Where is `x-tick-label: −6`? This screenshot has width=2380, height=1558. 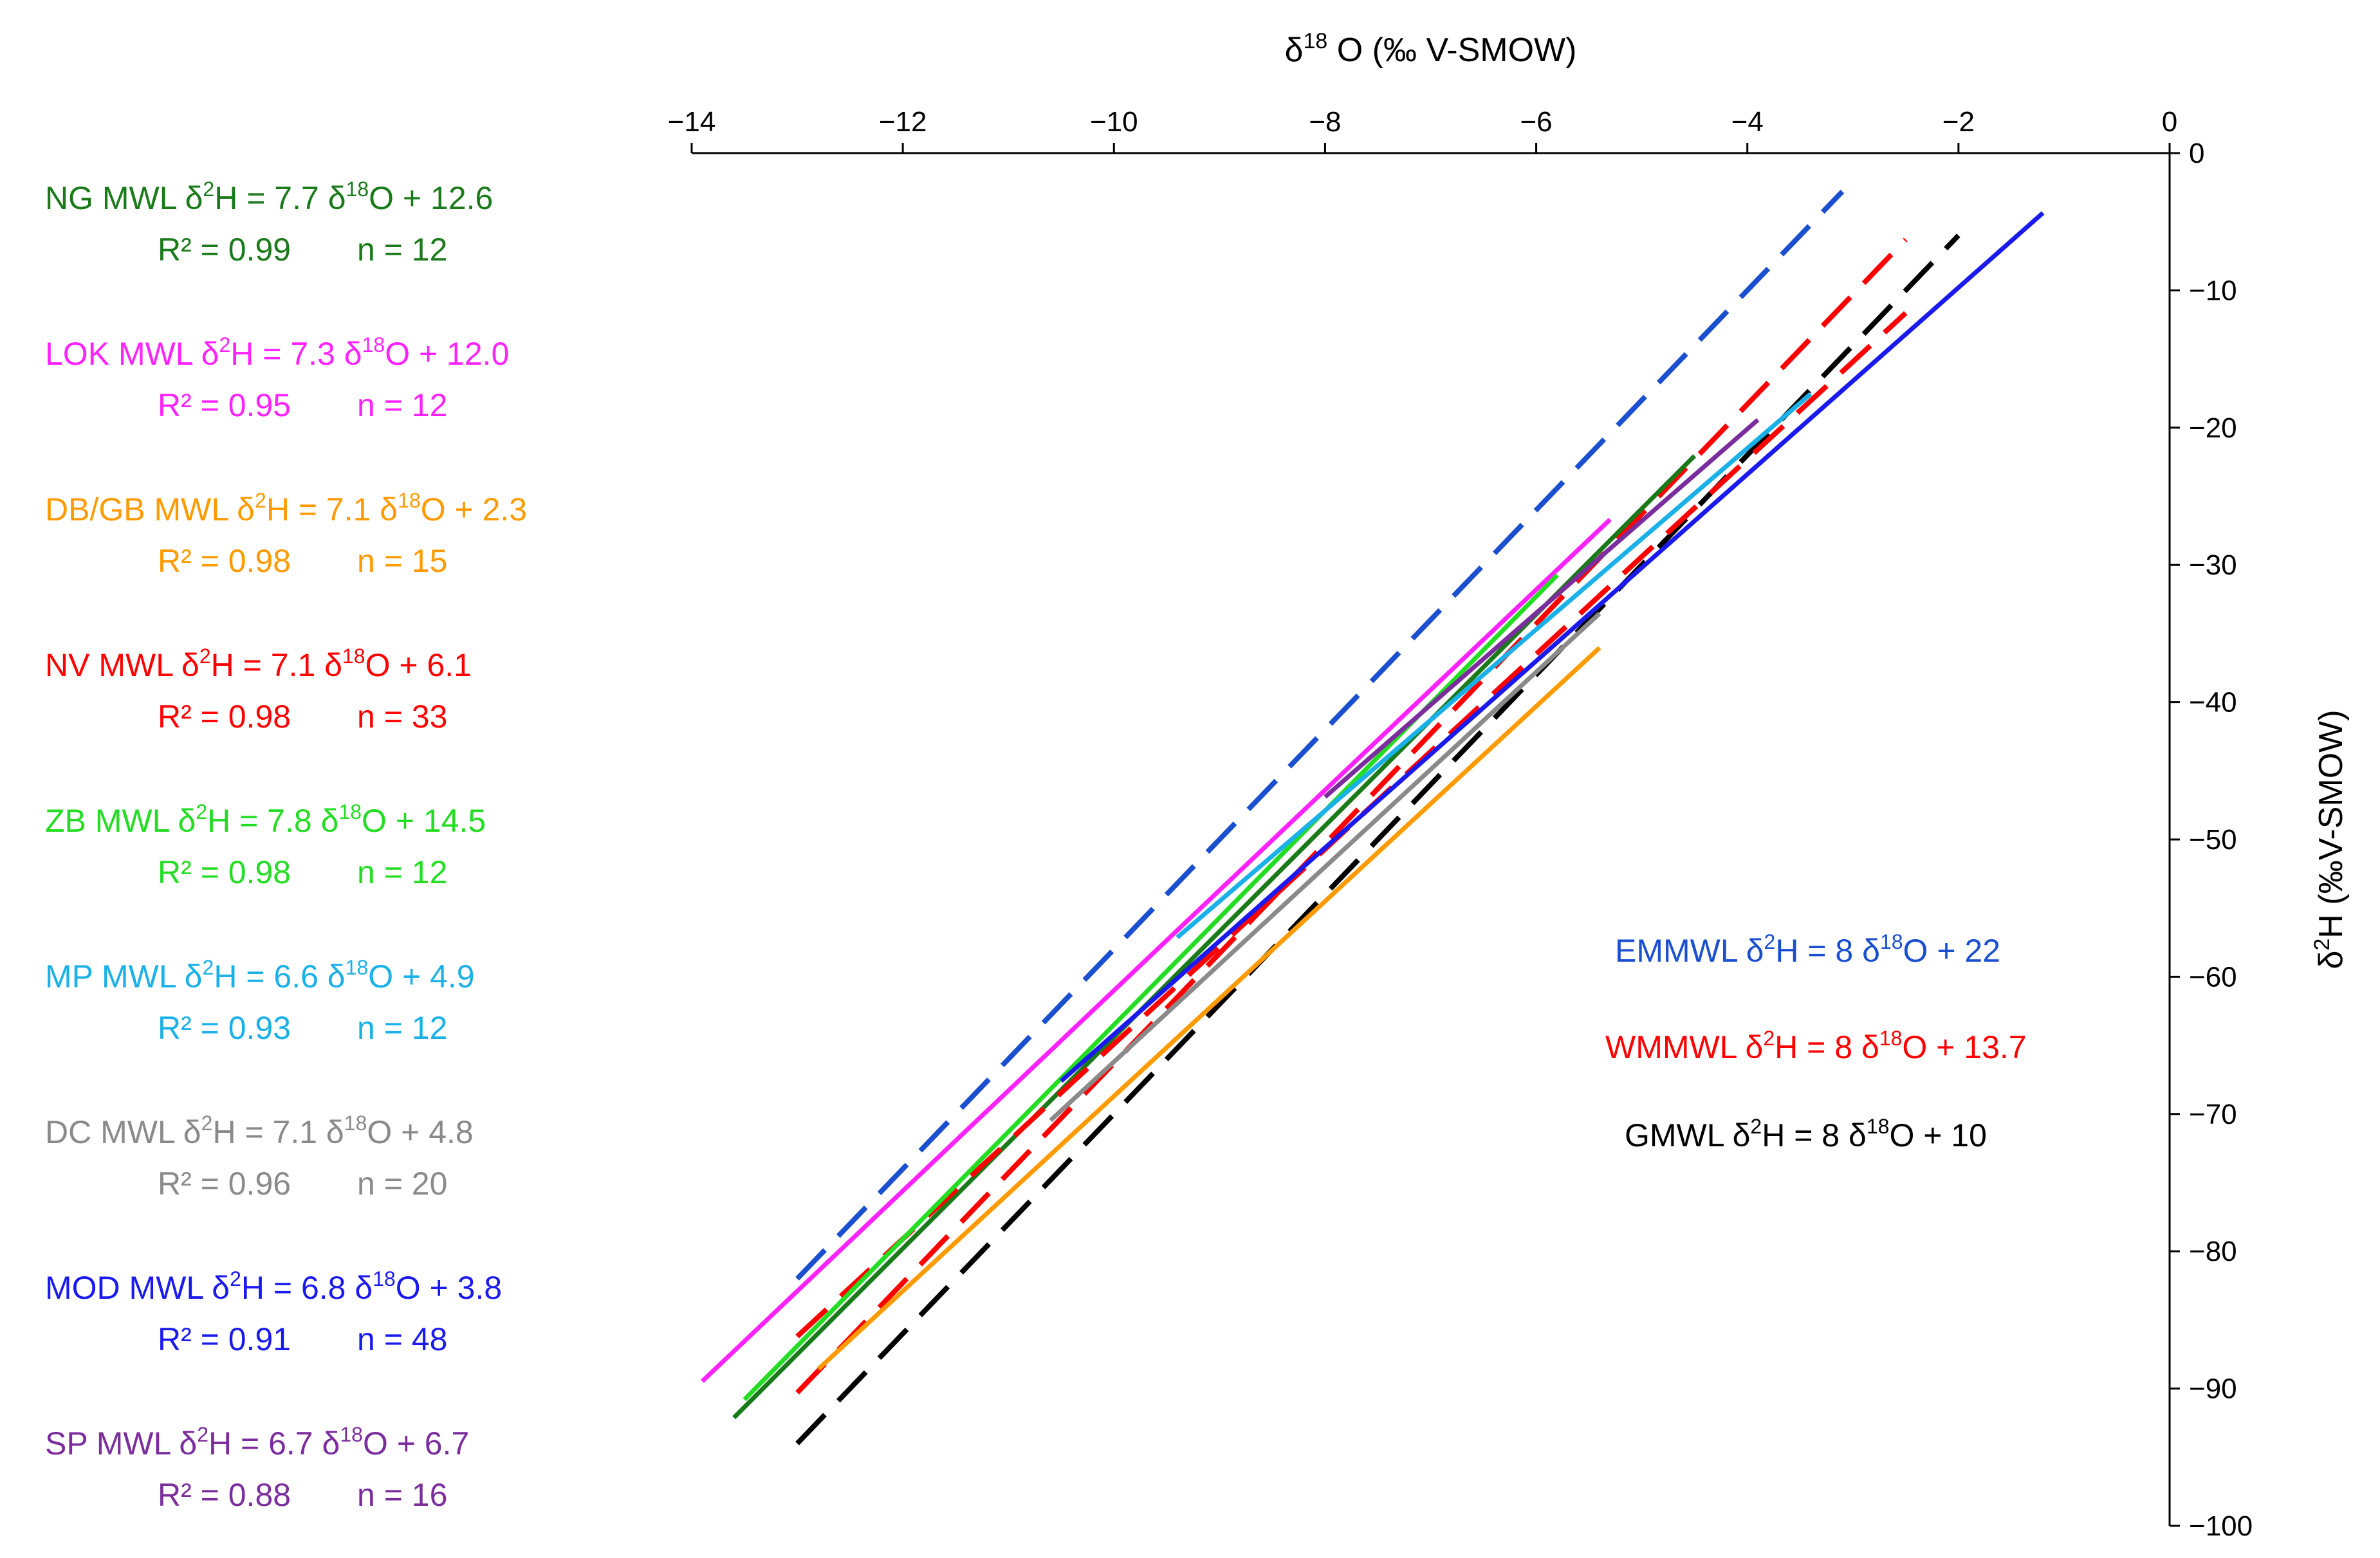 x-tick-label: −6 is located at coordinates (1536, 122).